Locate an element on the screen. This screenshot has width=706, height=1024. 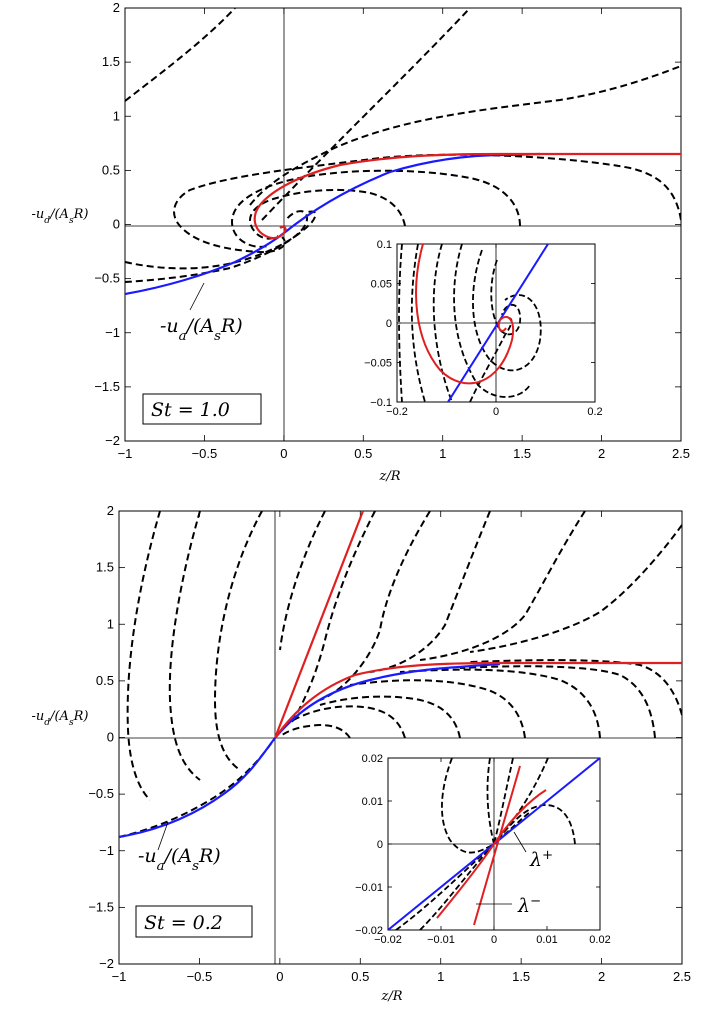
top-inset: −0.2 0 0.2 −0.1 −0.05 0 0.05 0.1 is located at coordinates (483, 328).